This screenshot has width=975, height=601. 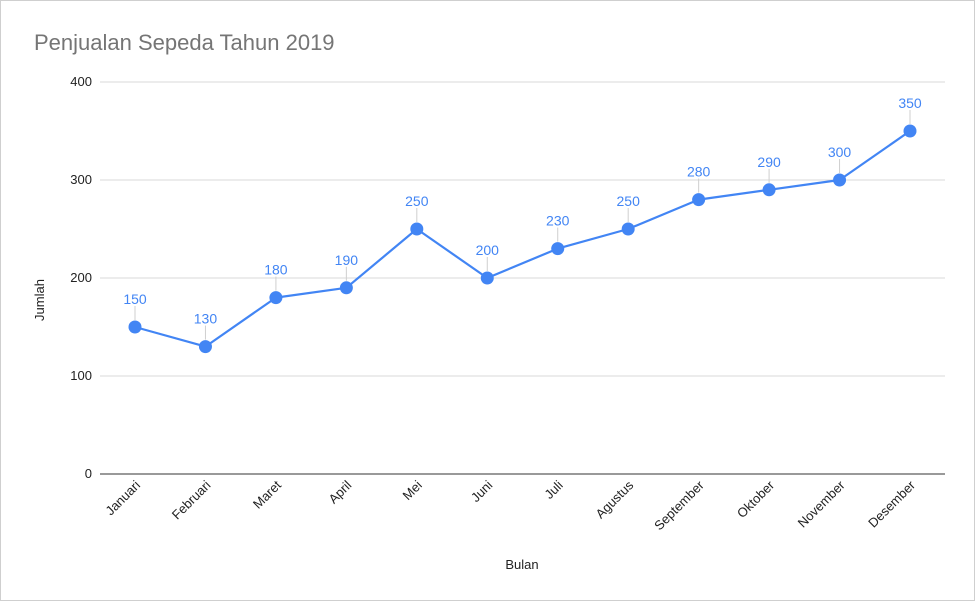 I want to click on x-tick-label: November, so click(x=821, y=503).